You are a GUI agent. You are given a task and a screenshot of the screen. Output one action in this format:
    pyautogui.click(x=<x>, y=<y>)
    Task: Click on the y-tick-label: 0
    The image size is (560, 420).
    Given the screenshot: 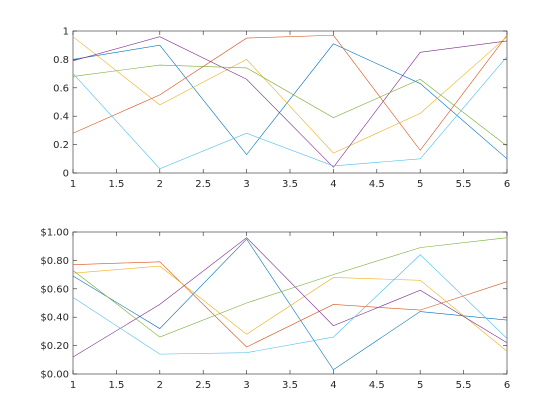 What is the action you would take?
    pyautogui.click(x=66, y=174)
    